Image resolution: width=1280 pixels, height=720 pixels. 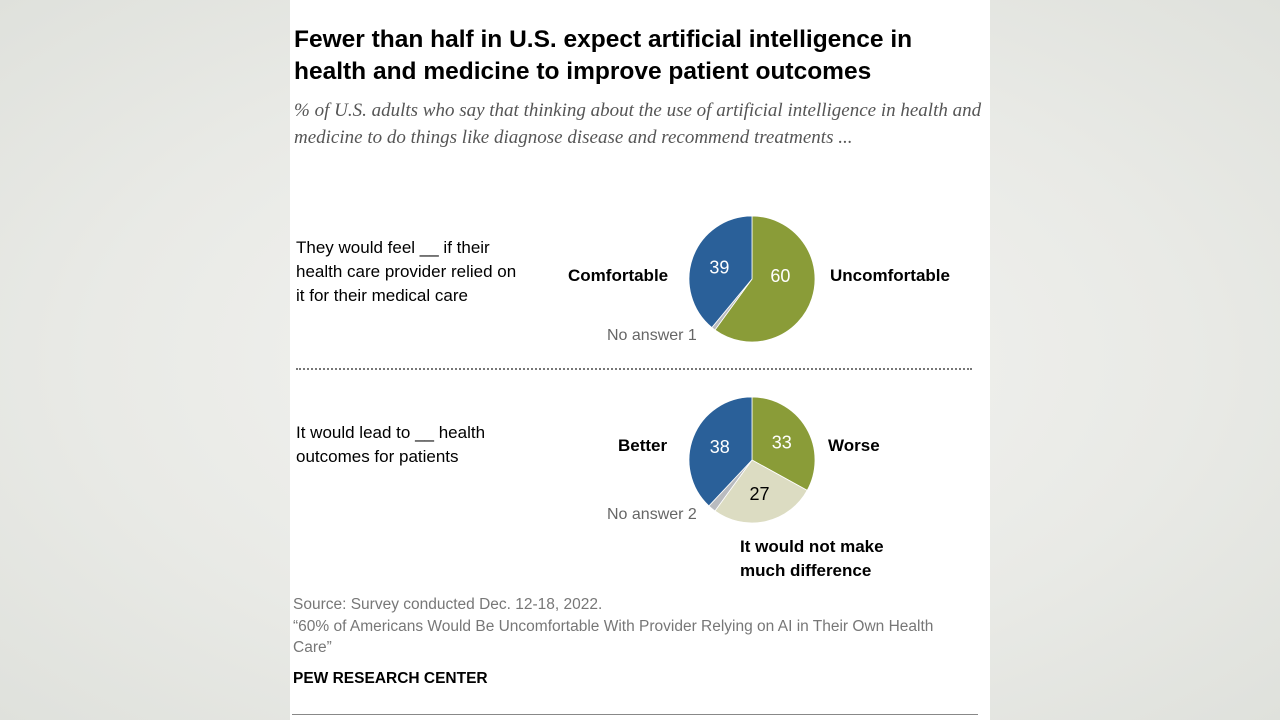 What do you see at coordinates (643, 445) in the screenshot?
I see `legend-better: Better` at bounding box center [643, 445].